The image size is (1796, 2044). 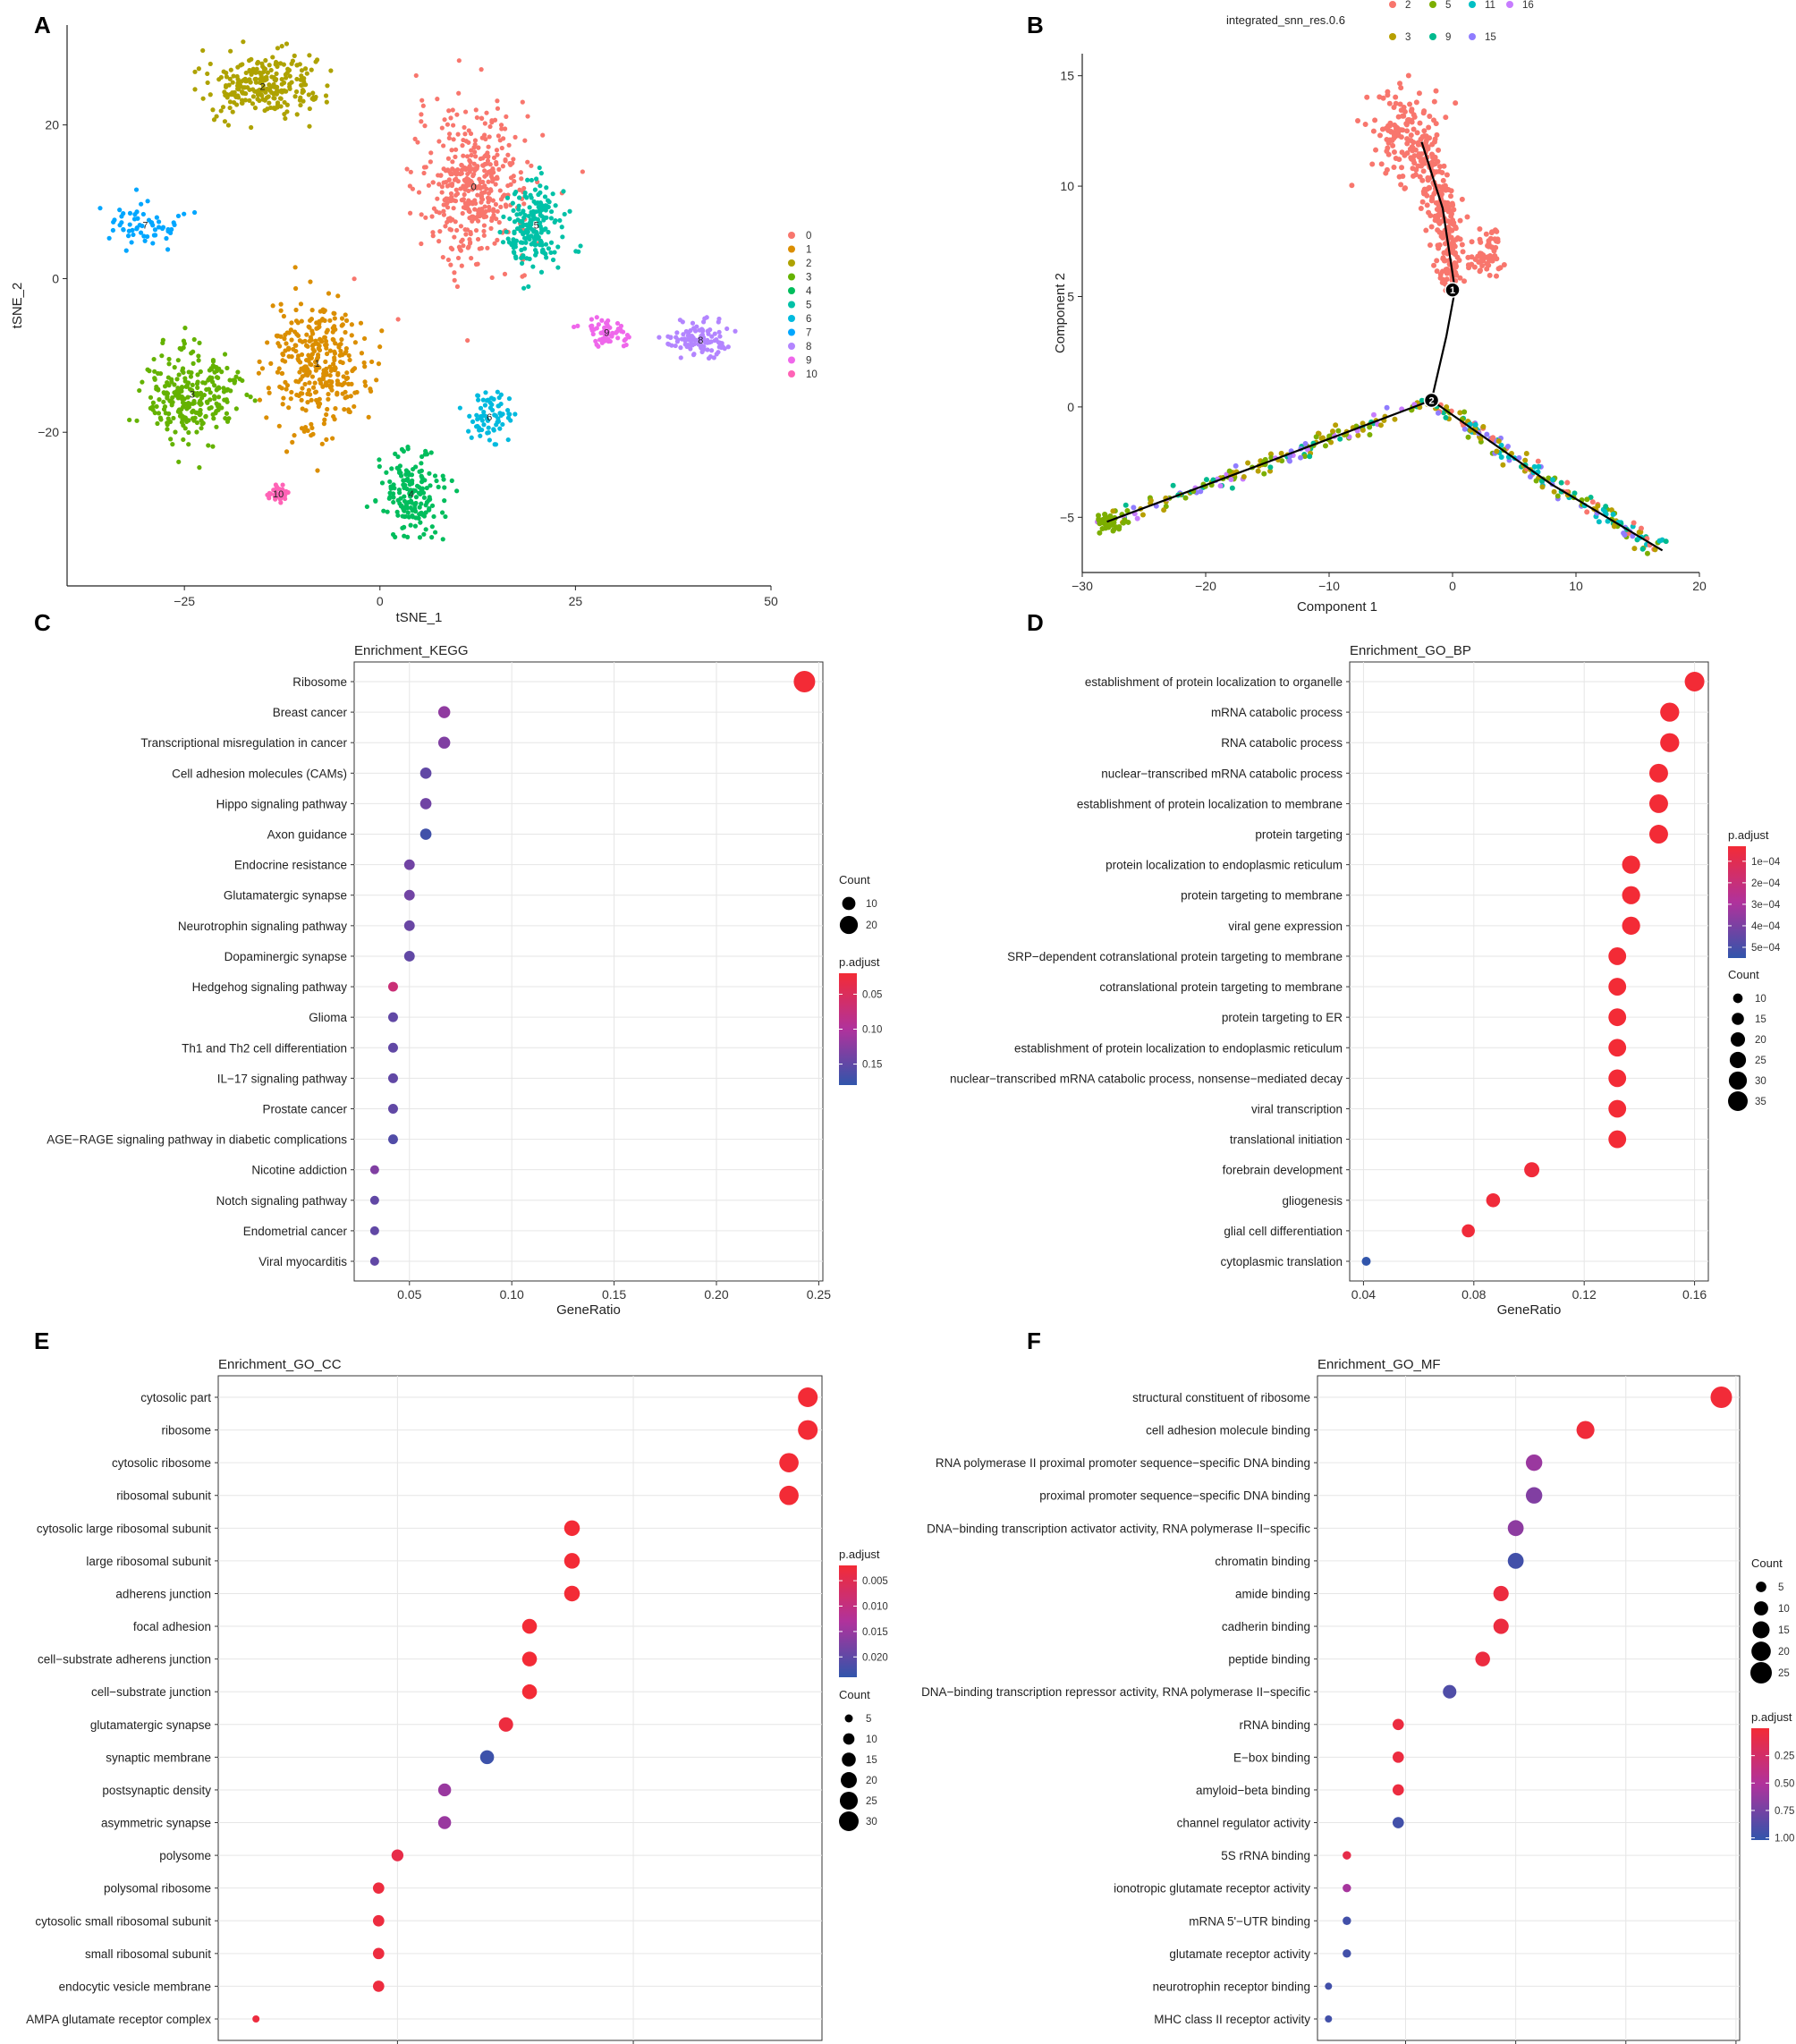 I want to click on panel-a-legend-label-6: 6, so click(x=808, y=319).